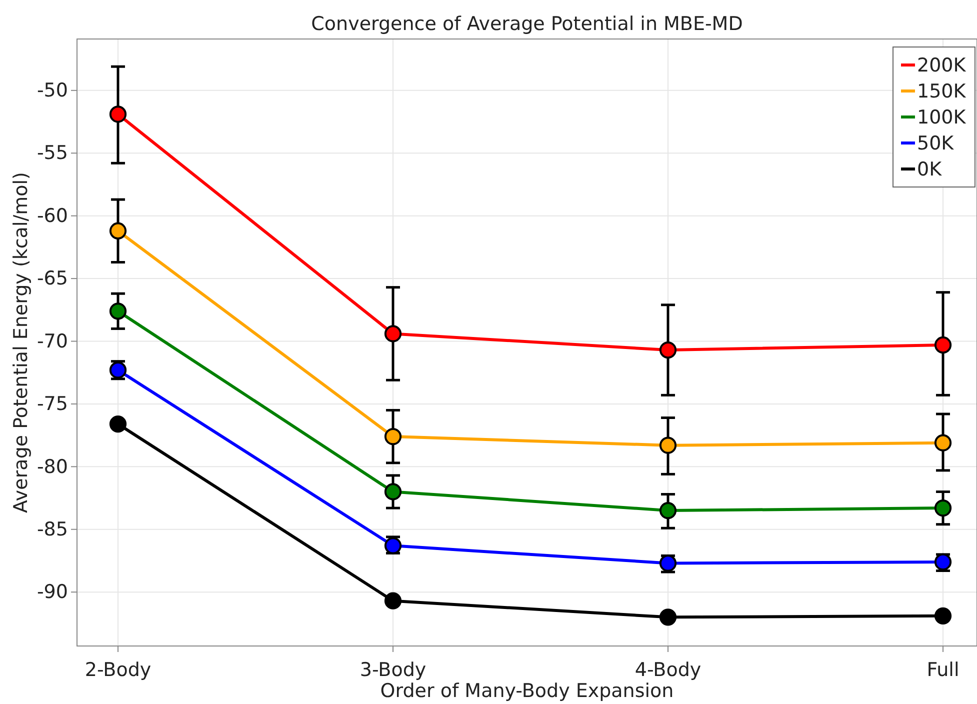 The width and height of the screenshot is (977, 704). I want to click on legend-label: 200K, so click(941, 65).